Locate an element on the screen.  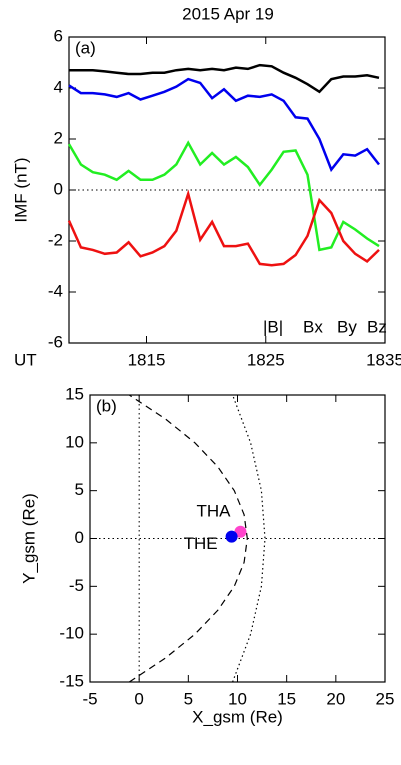
y-tick-label: -6 is located at coordinates (55, 341).